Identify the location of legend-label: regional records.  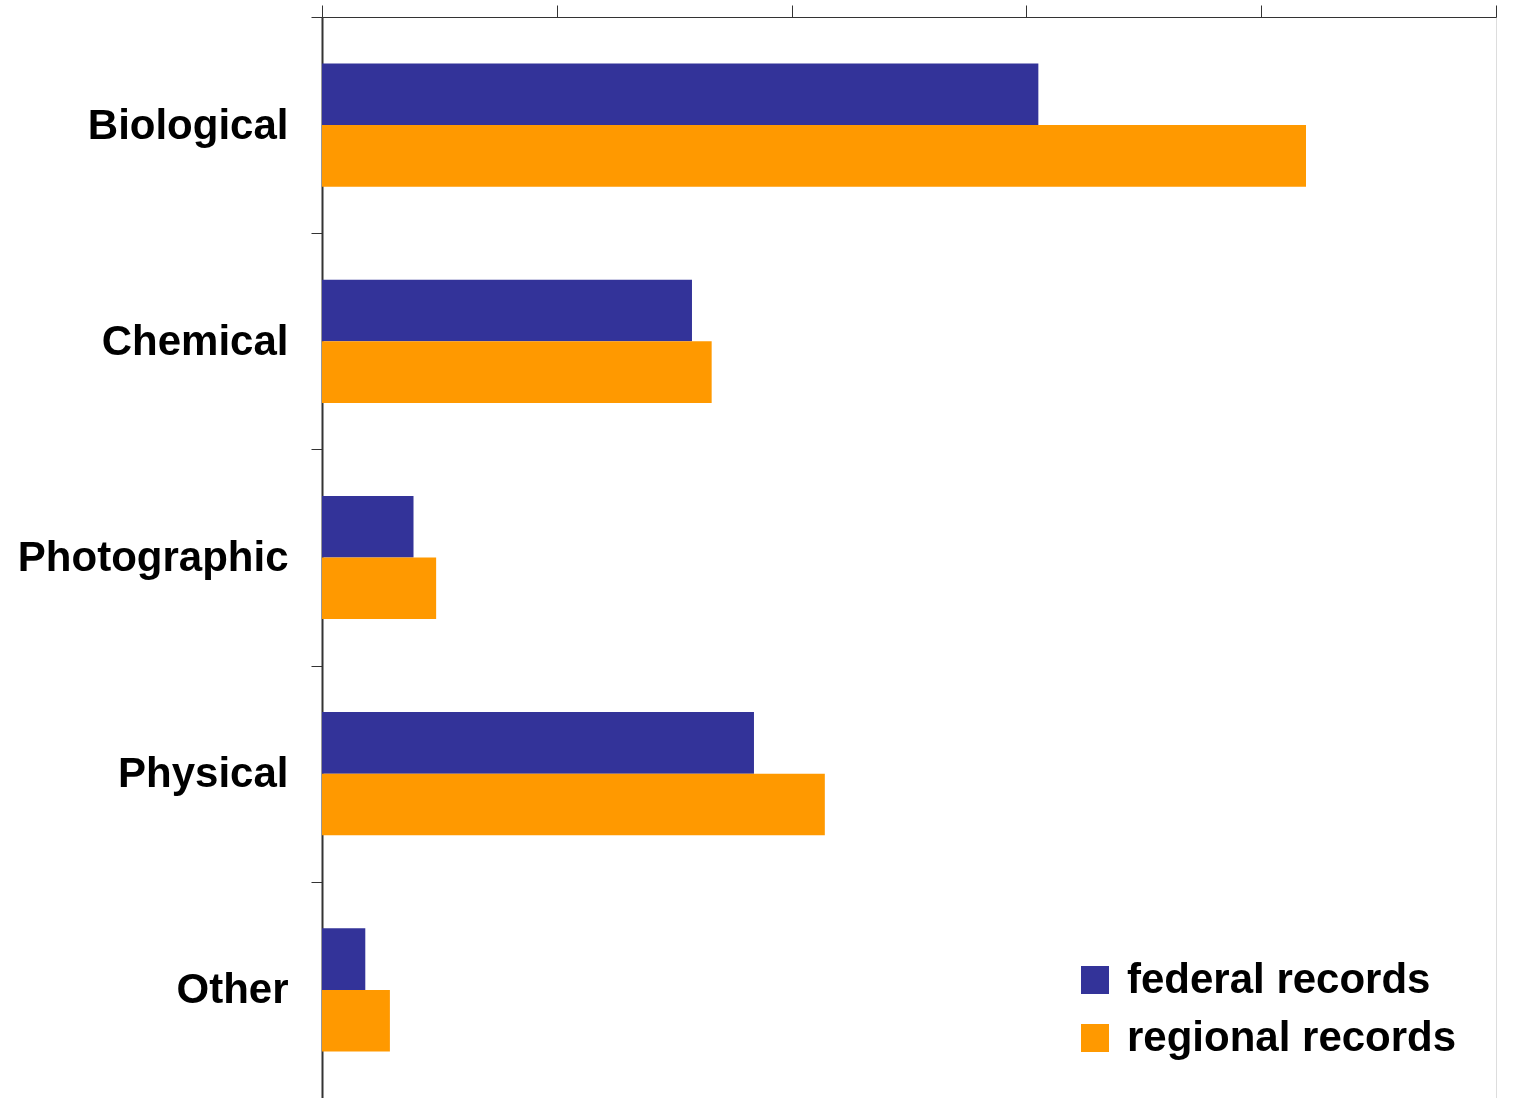
(1292, 1036).